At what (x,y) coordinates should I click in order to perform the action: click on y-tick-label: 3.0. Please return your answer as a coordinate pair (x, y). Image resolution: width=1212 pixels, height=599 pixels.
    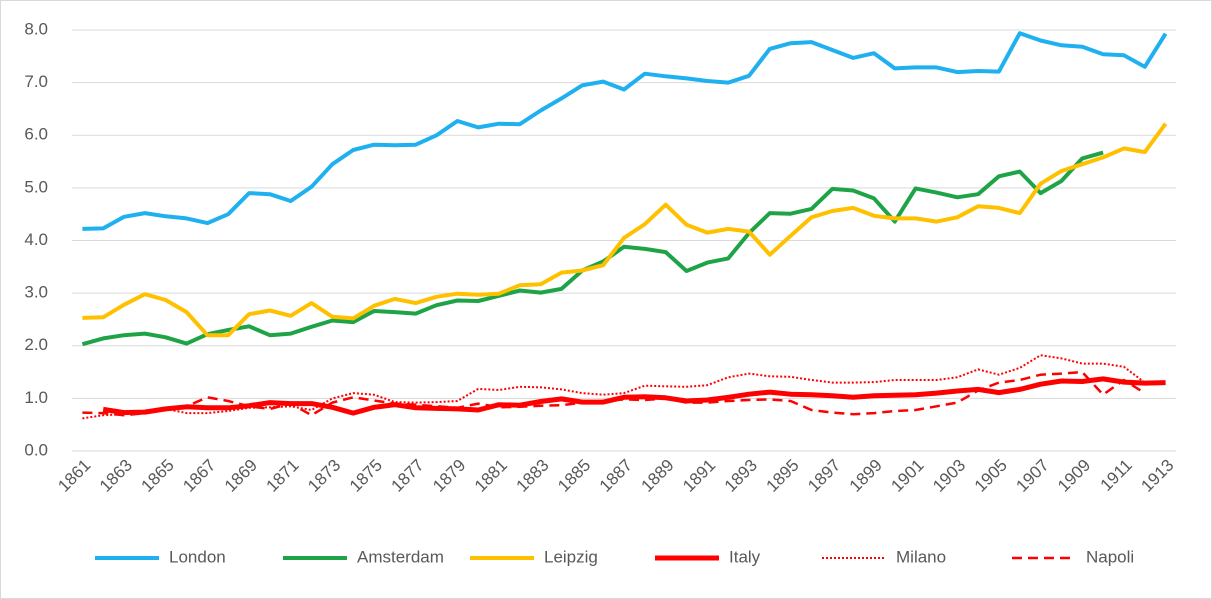
    Looking at the image, I should click on (36, 292).